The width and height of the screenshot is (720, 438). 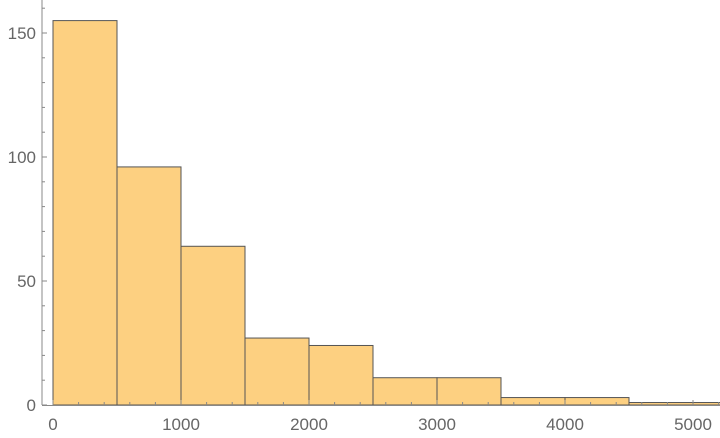 I want to click on y-tick-label: 100, so click(x=22, y=157).